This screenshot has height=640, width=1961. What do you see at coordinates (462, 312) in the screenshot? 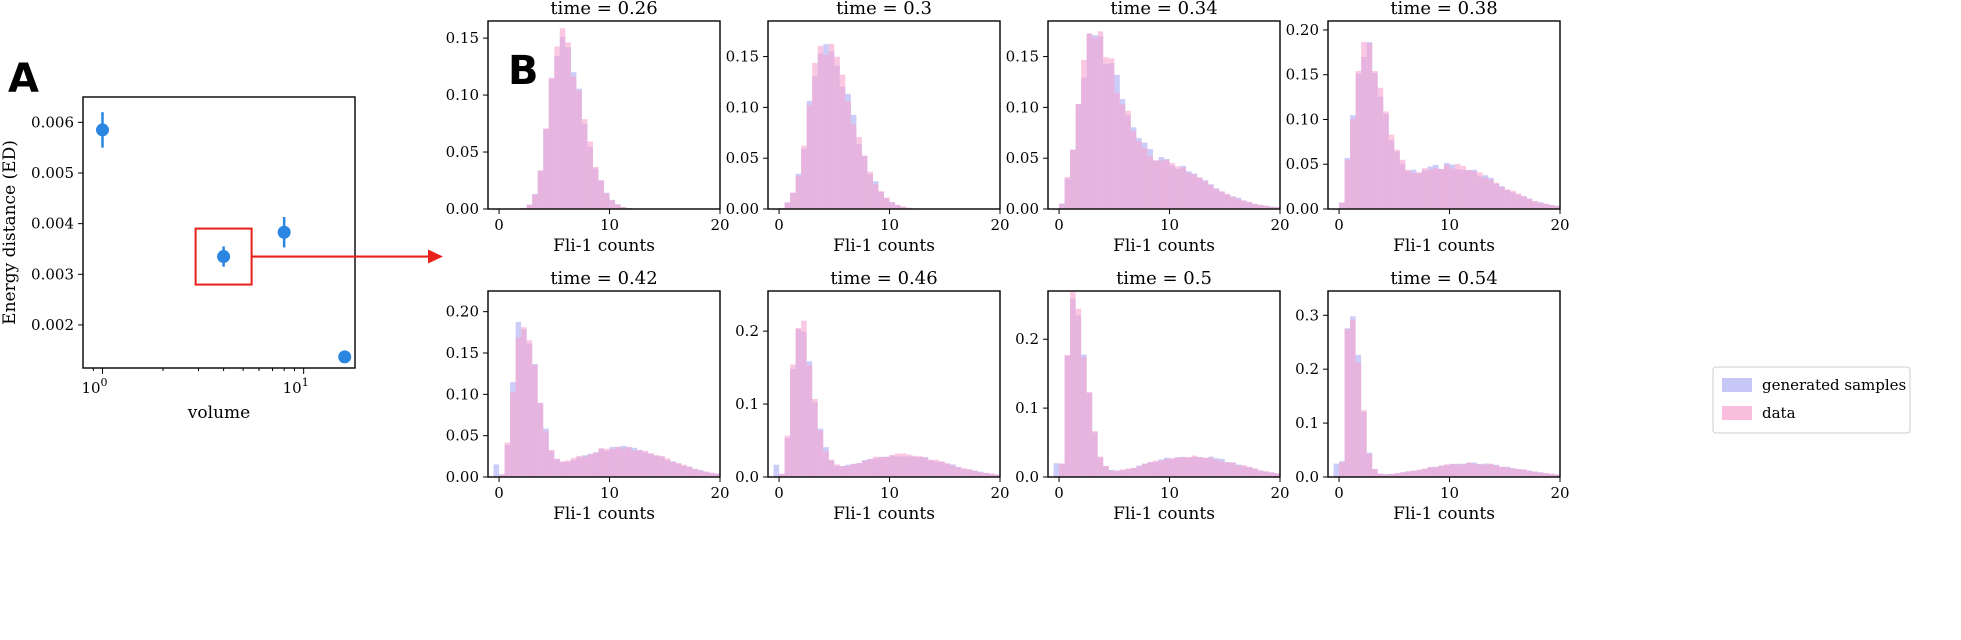
I see `hist-ytick-label: 0.20` at bounding box center [462, 312].